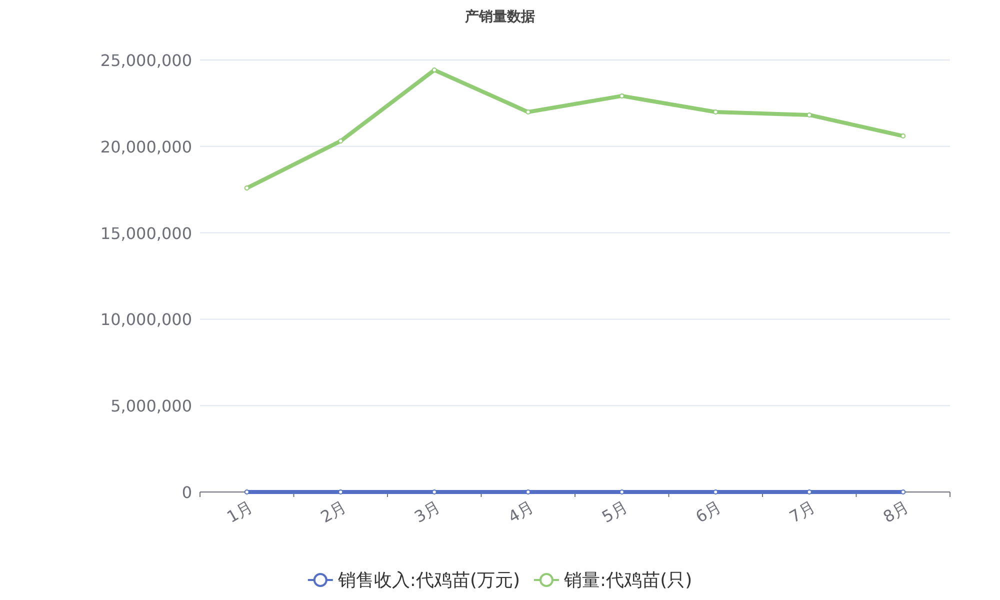 Image resolution: width=1000 pixels, height=600 pixels. I want to click on y-tick-label: 10,000,000, so click(146, 320).